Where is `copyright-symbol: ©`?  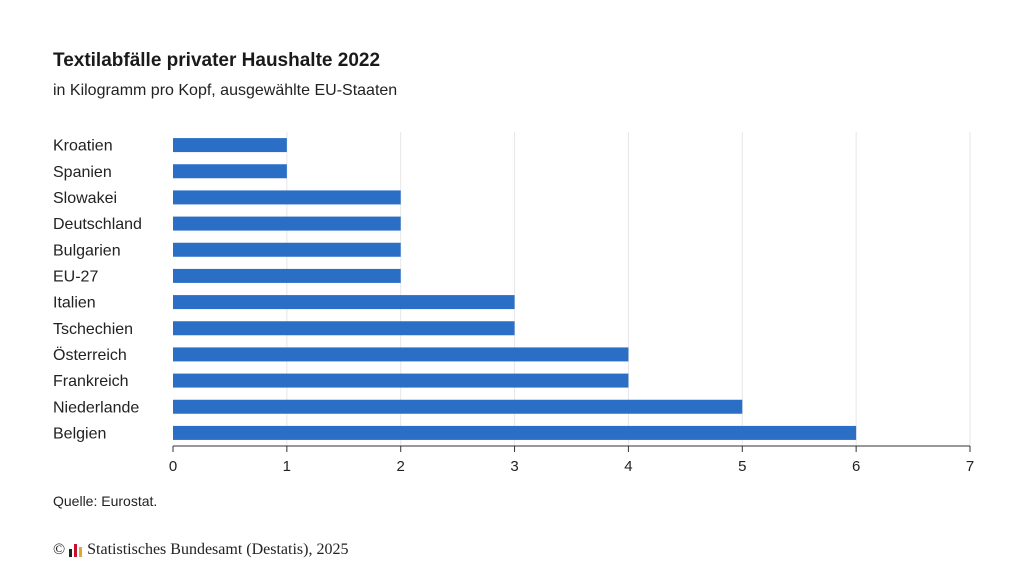
copyright-symbol: © is located at coordinates (59, 549).